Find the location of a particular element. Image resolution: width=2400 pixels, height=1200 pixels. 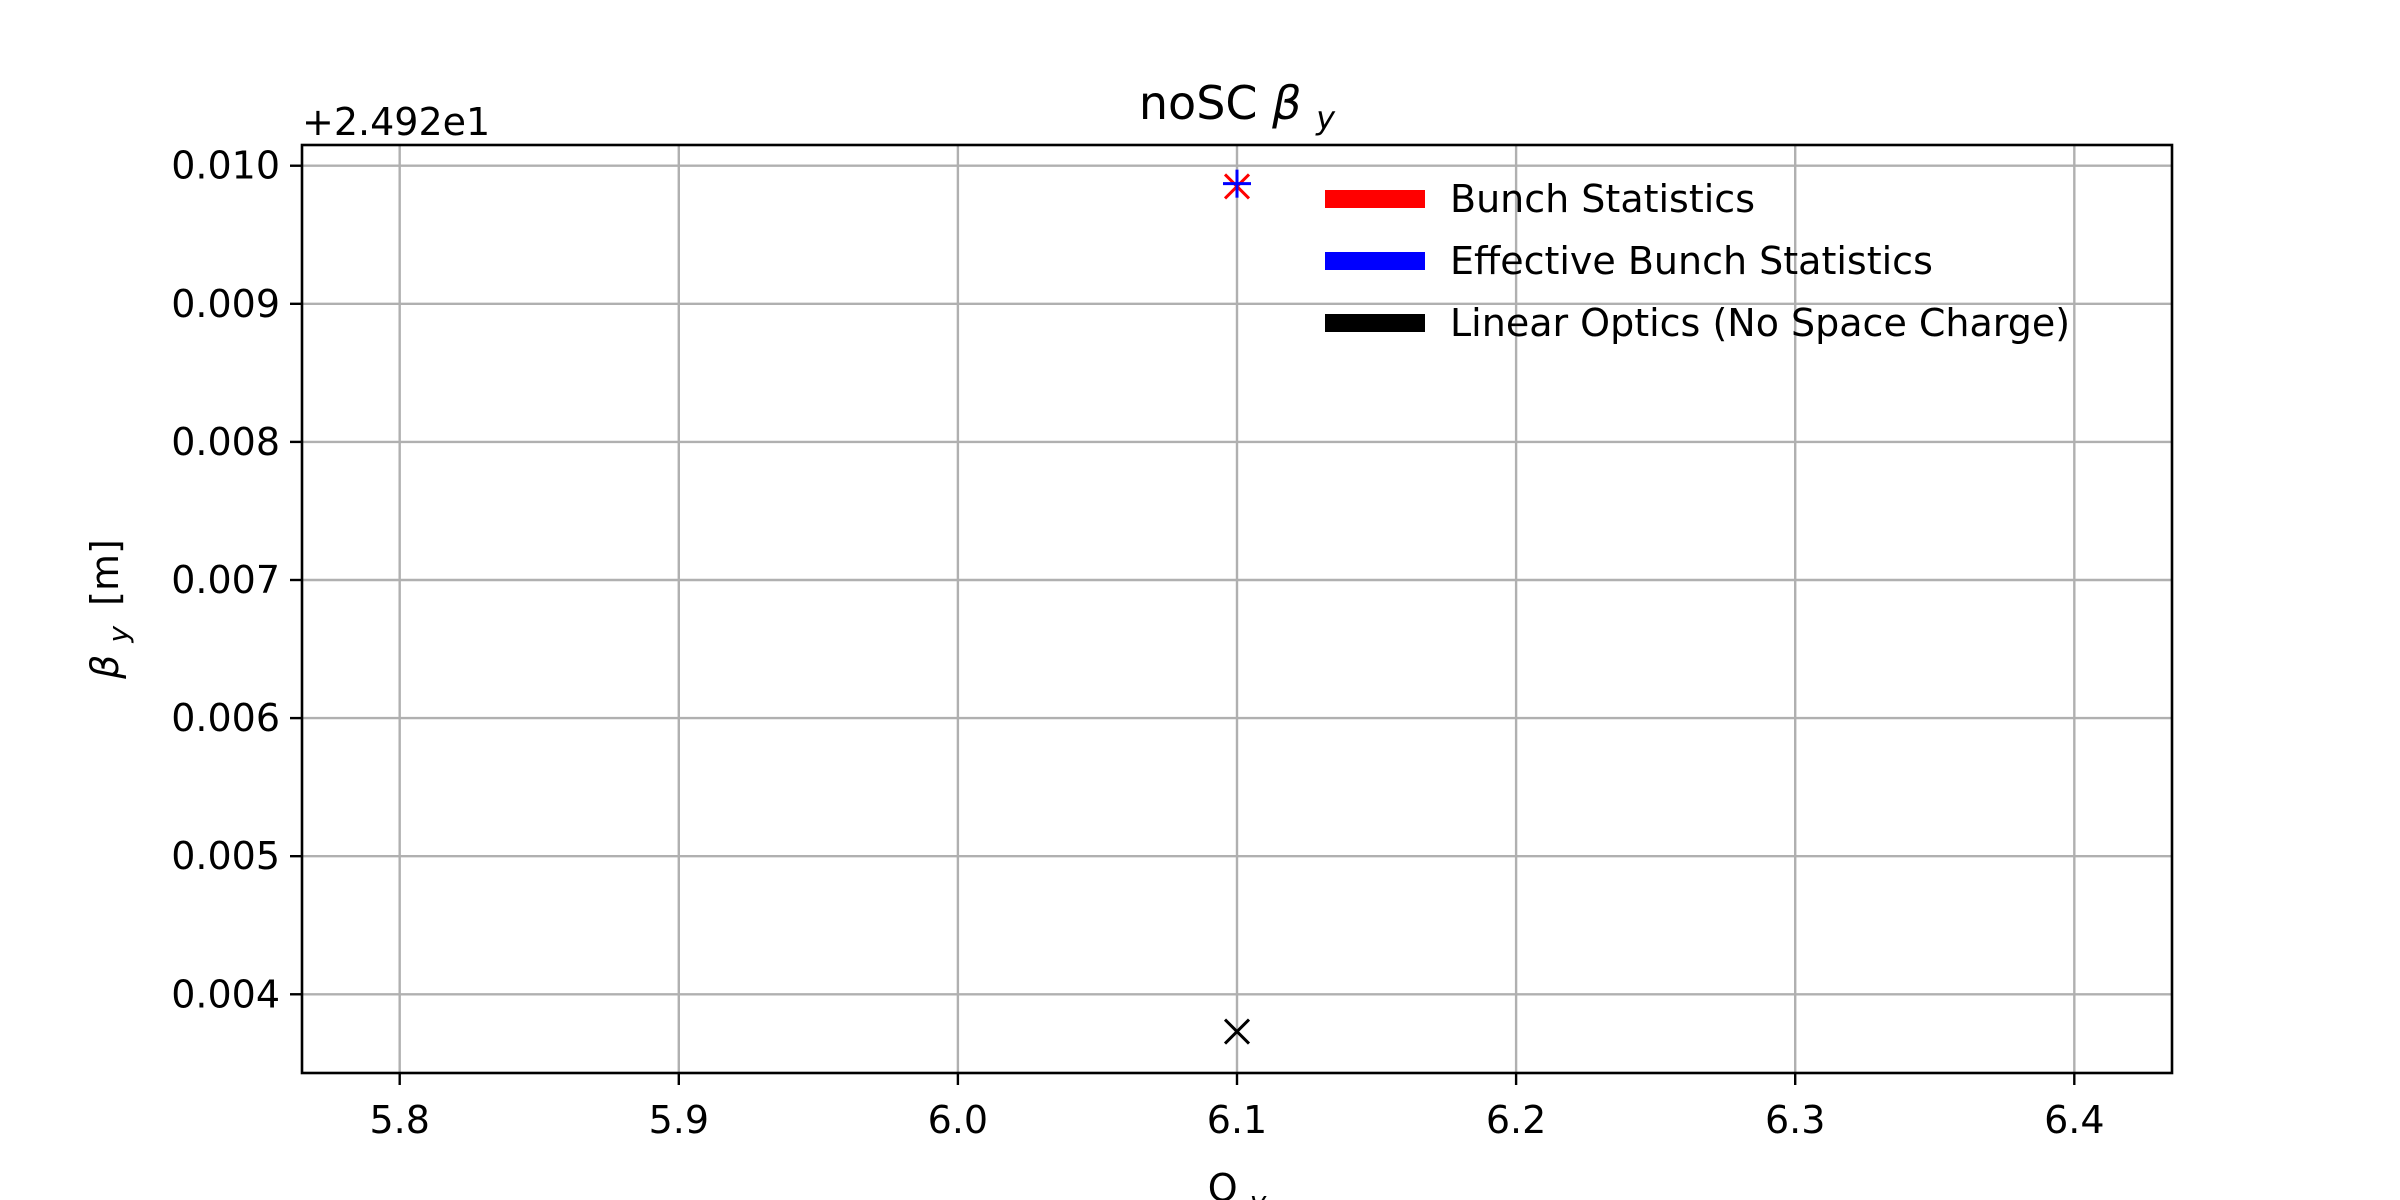

y-tick-label: 0.009 is located at coordinates (225, 304).